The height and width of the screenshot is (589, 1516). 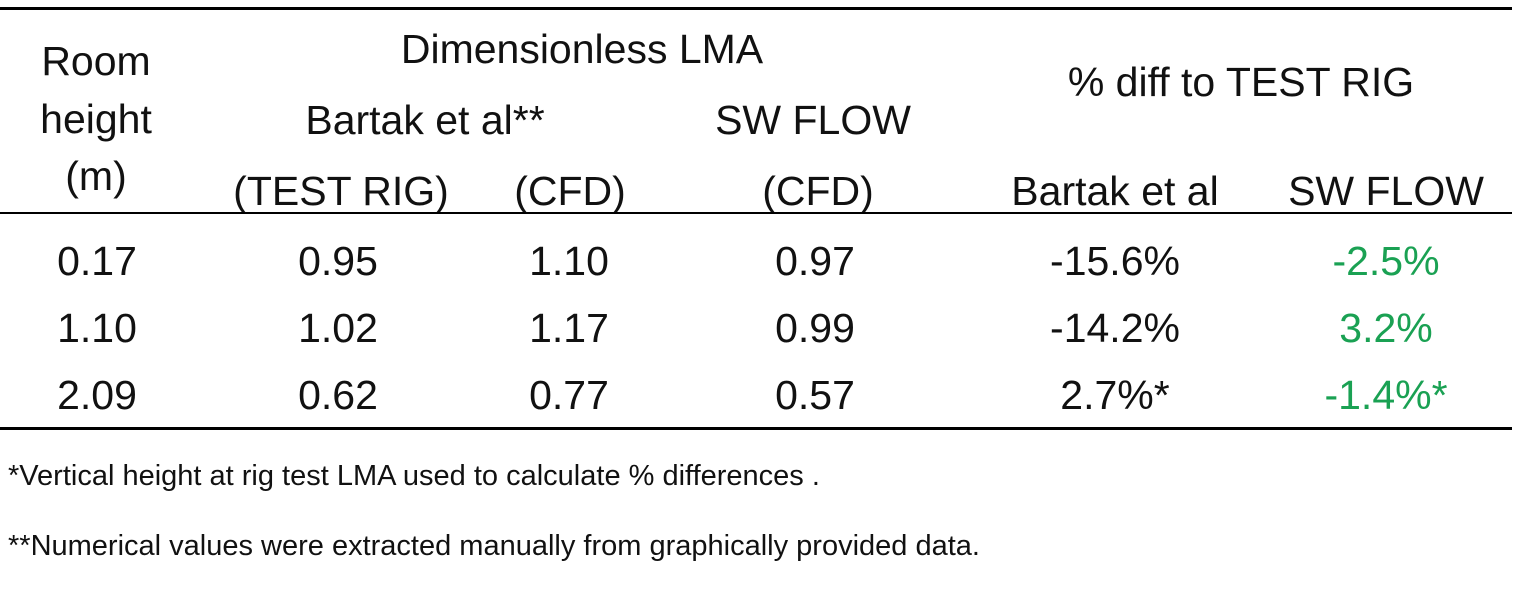 What do you see at coordinates (815, 261) in the screenshot?
I see `cell-swflow-cfd: 0.97` at bounding box center [815, 261].